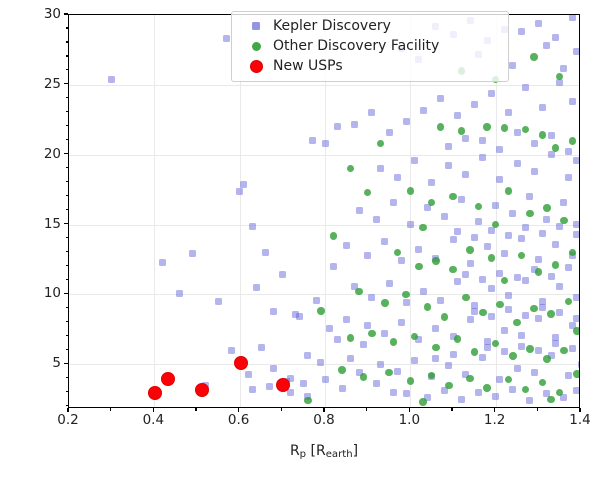  I want to click on y-tick-label: 20, so click(52, 153).